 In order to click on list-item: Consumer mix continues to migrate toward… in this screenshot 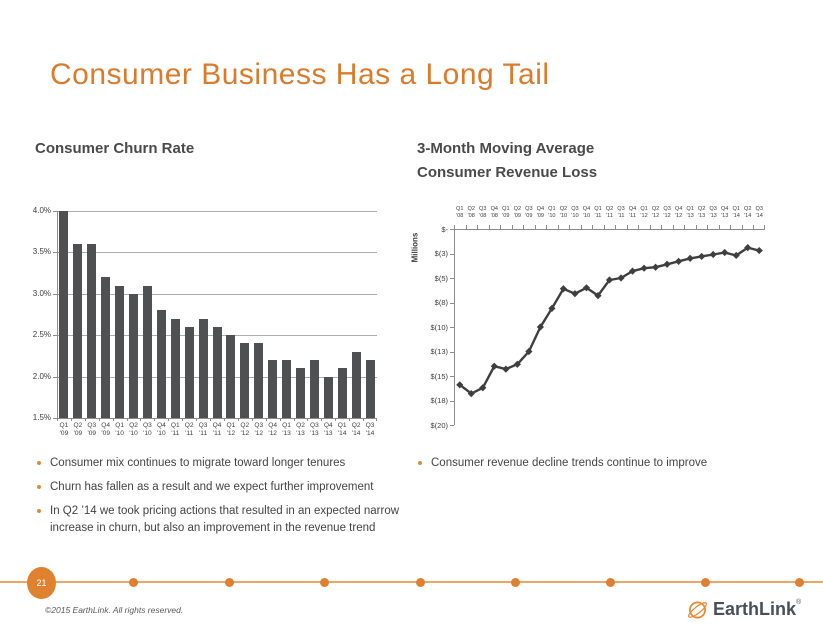, I will do `click(218, 463)`.